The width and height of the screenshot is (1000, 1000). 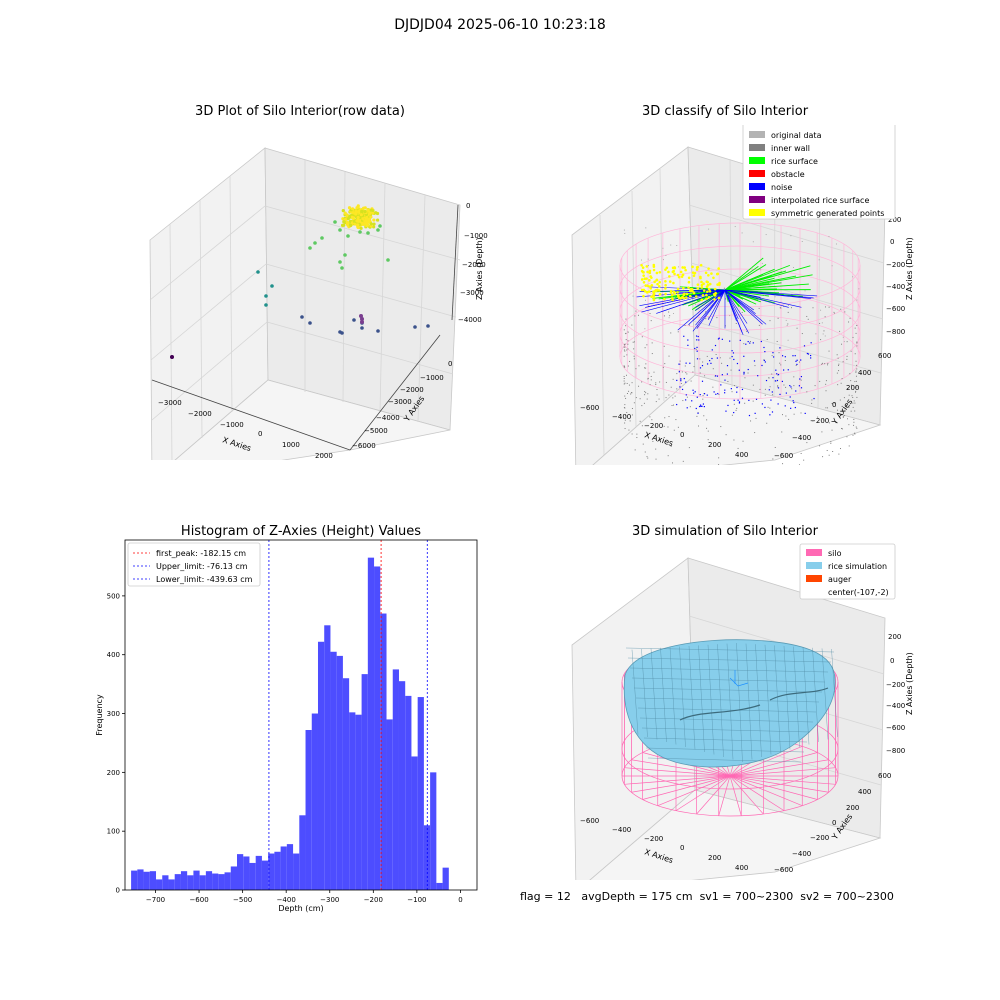 What do you see at coordinates (725, 750) in the screenshot?
I see `rice-mesh-line` at bounding box center [725, 750].